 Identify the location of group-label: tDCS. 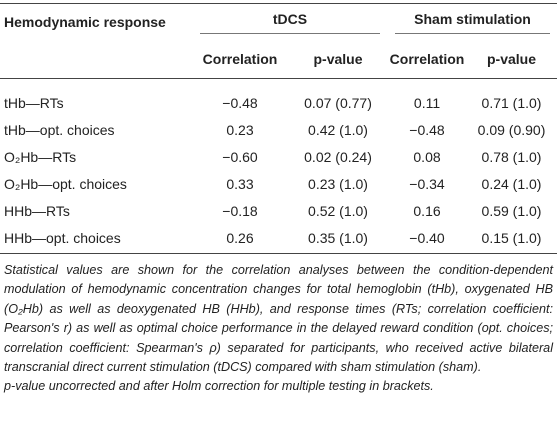
(290, 22).